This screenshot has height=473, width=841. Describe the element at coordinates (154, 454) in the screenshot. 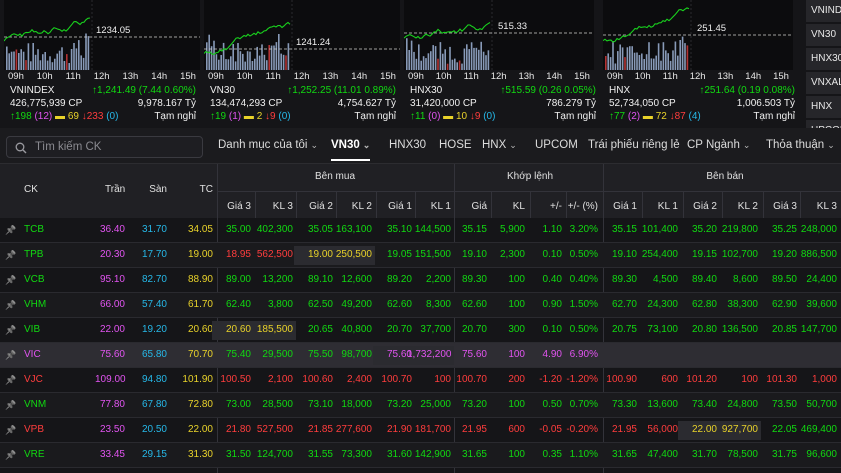

I see `floor-price: 29.15` at that location.